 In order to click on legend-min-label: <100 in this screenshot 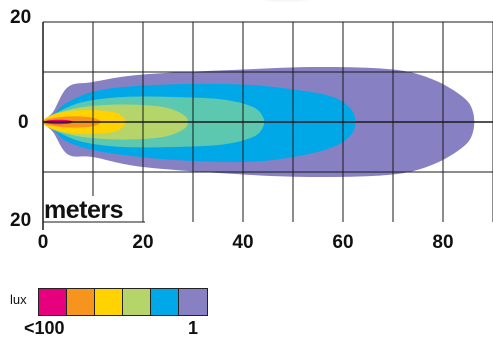, I will do `click(44, 328)`.